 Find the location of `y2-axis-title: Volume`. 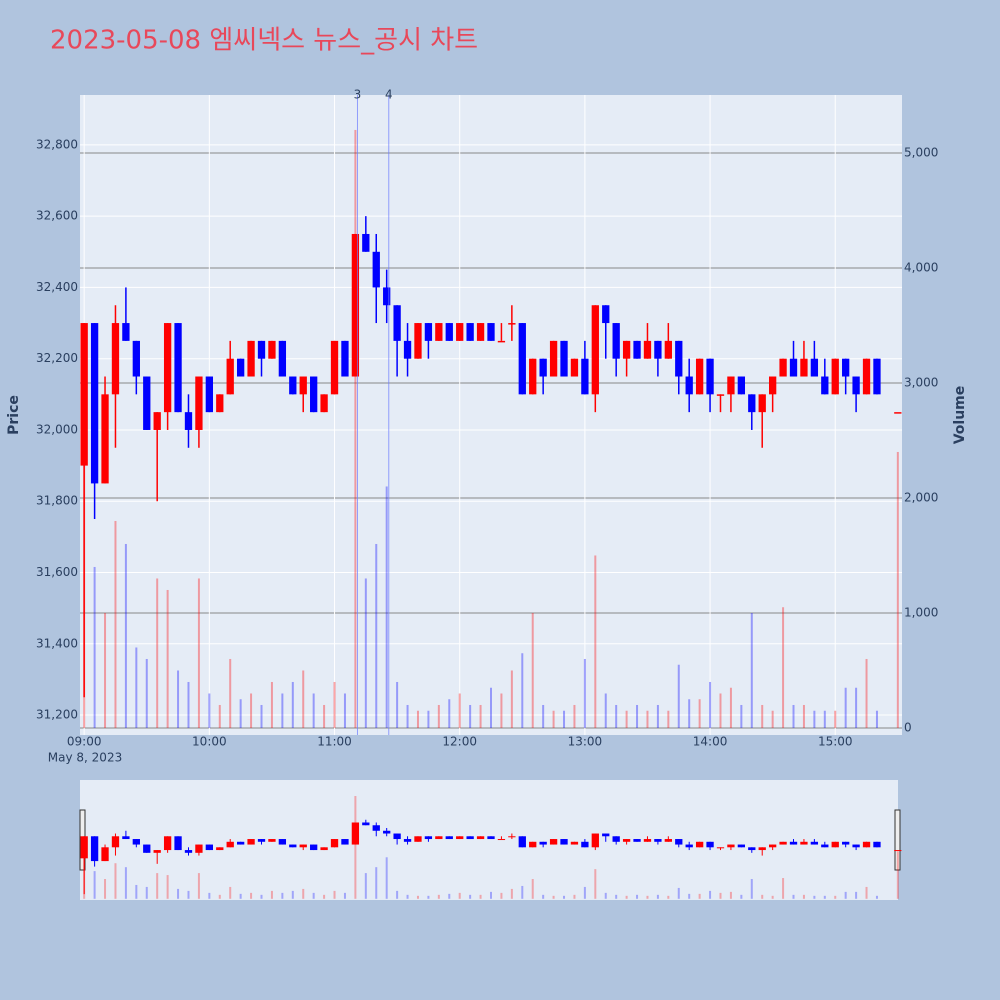

y2-axis-title: Volume is located at coordinates (960, 415).